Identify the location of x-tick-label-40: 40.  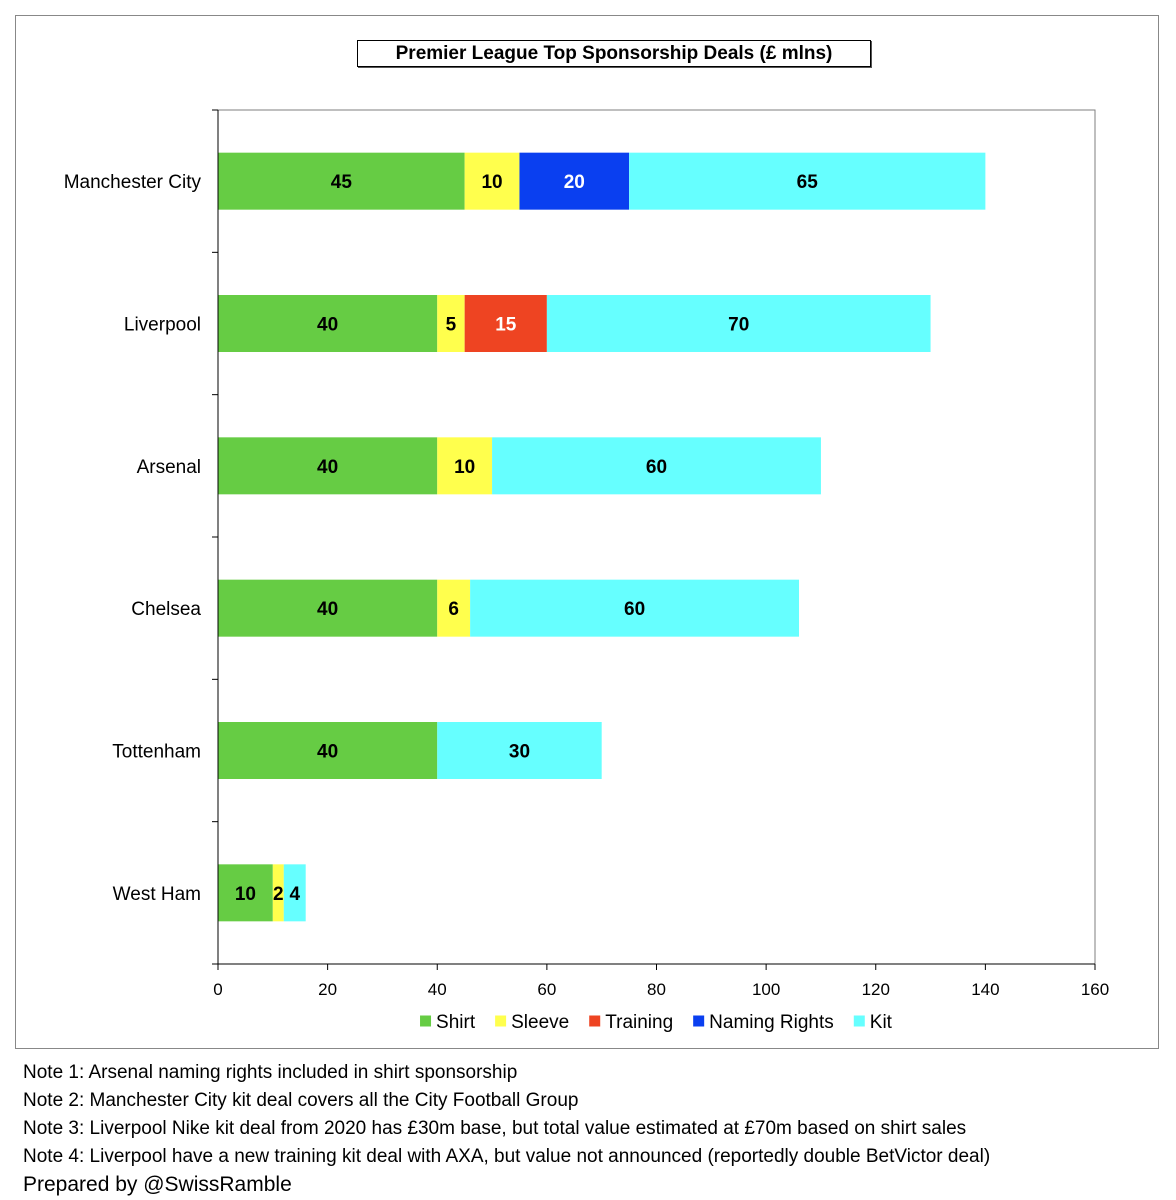
(437, 989).